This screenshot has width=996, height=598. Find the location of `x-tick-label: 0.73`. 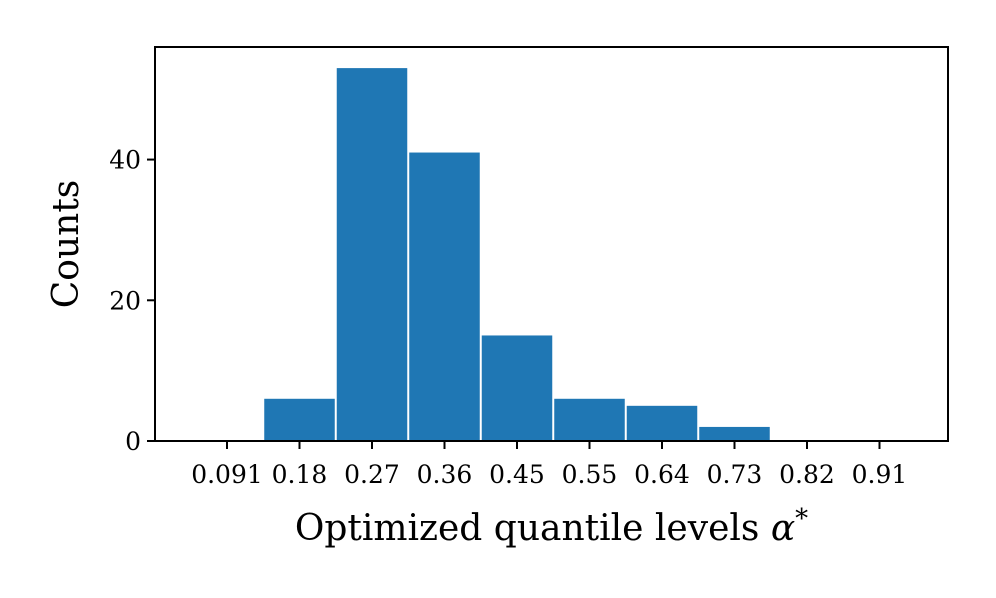

x-tick-label: 0.73 is located at coordinates (735, 474).